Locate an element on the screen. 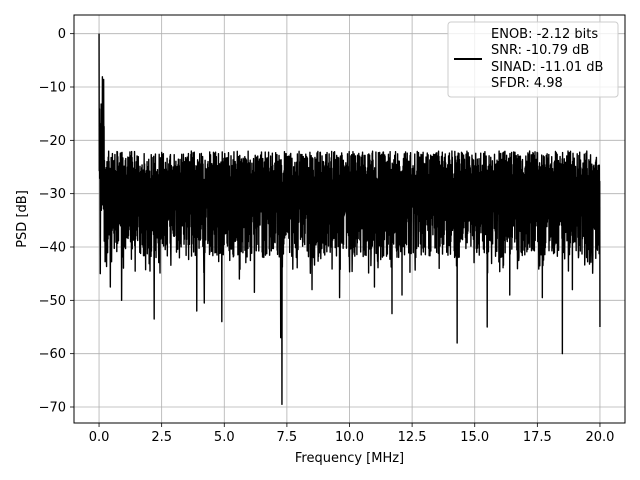  y-tick-label: −70 is located at coordinates (52, 408).